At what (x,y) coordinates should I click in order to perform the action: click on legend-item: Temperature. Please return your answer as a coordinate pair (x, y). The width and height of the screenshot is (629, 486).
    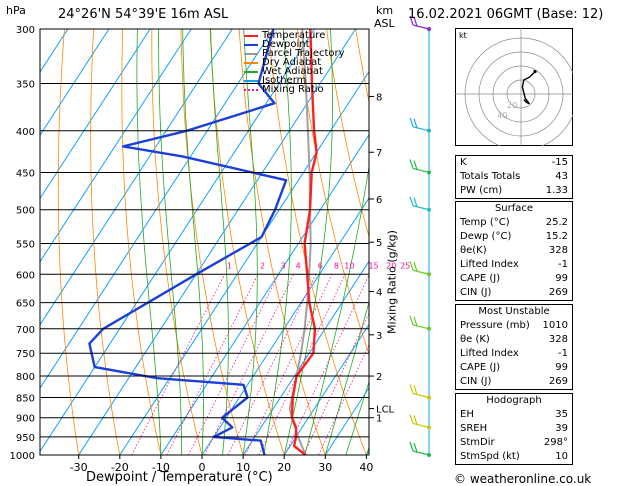
    Looking at the image, I should click on (294, 35).